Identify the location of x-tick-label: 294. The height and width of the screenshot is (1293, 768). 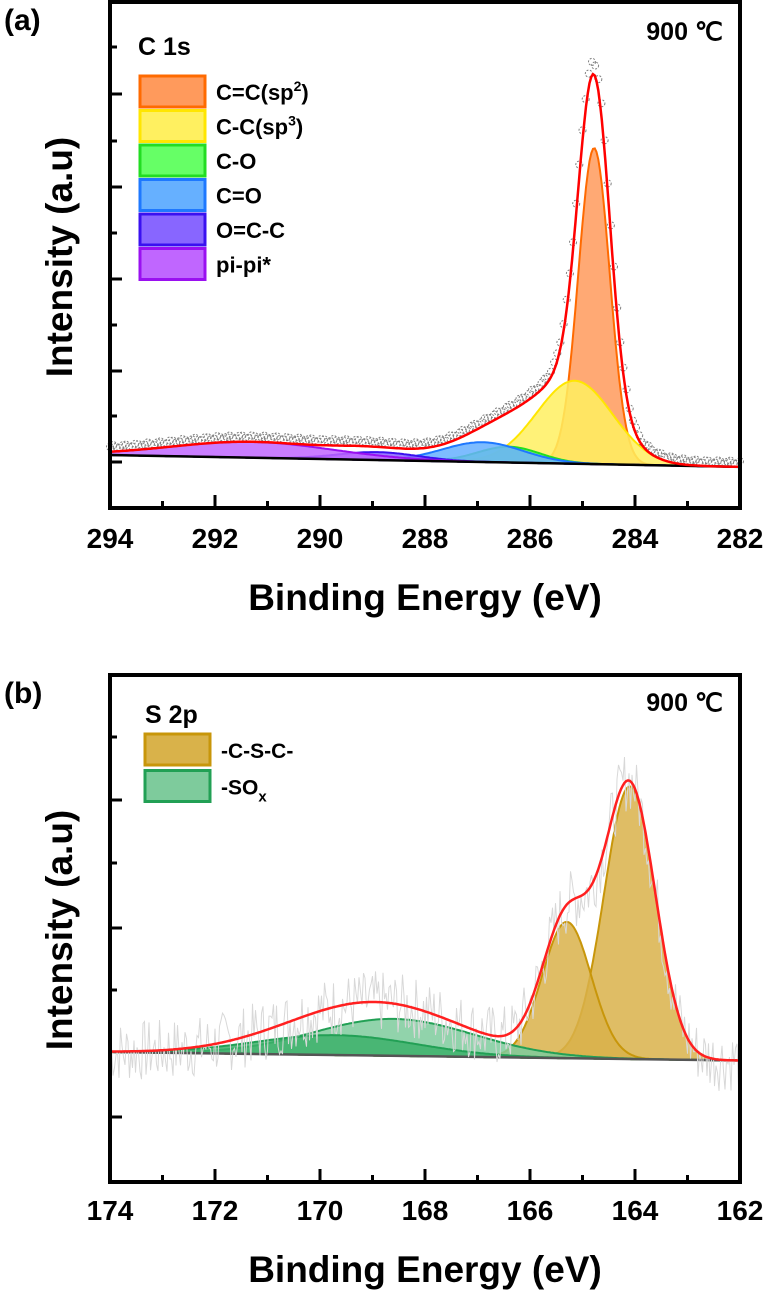
(110, 538).